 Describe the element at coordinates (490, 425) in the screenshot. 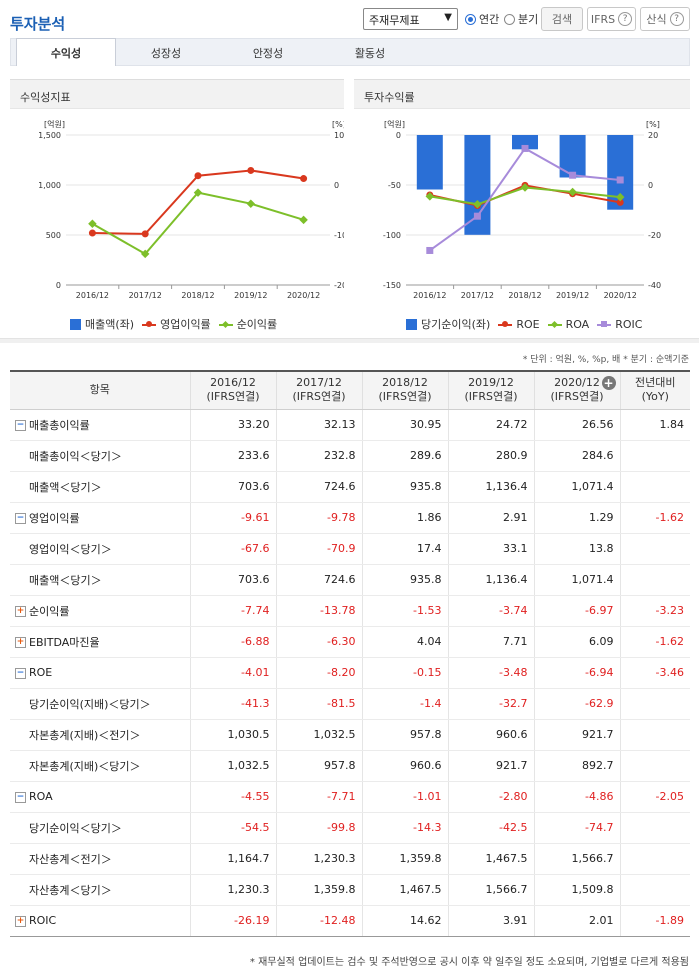

I see `value-cell: 24.72` at that location.